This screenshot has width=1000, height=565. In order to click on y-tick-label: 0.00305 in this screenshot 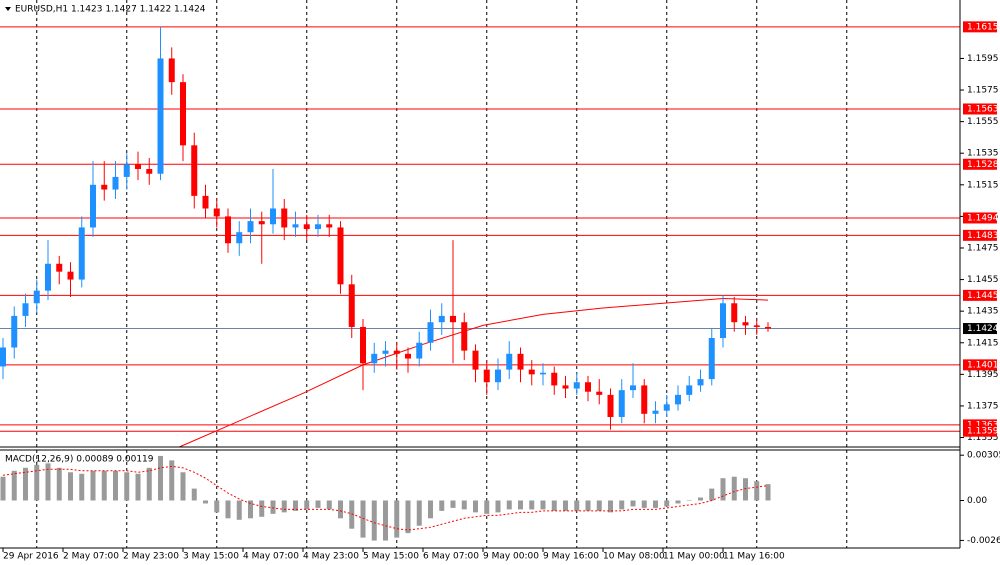, I will do `click(983, 456)`.